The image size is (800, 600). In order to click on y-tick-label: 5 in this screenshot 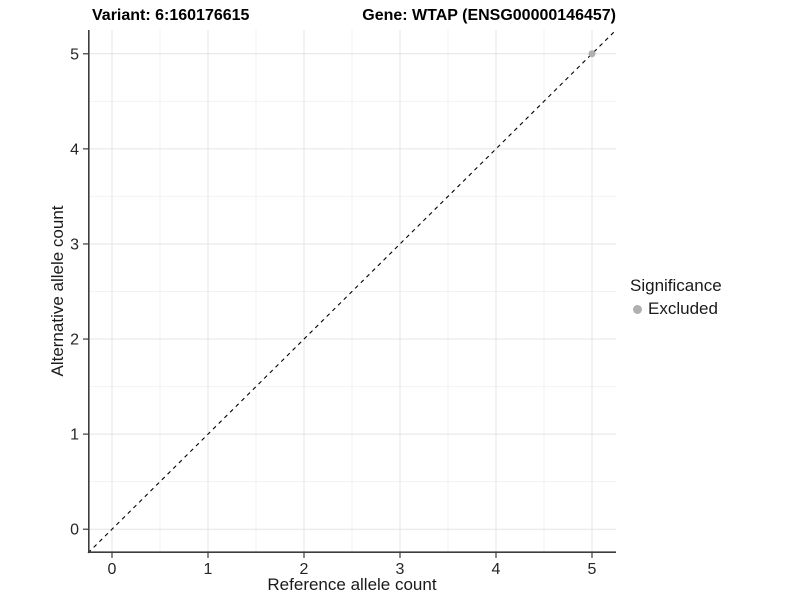, I will do `click(74, 54)`.